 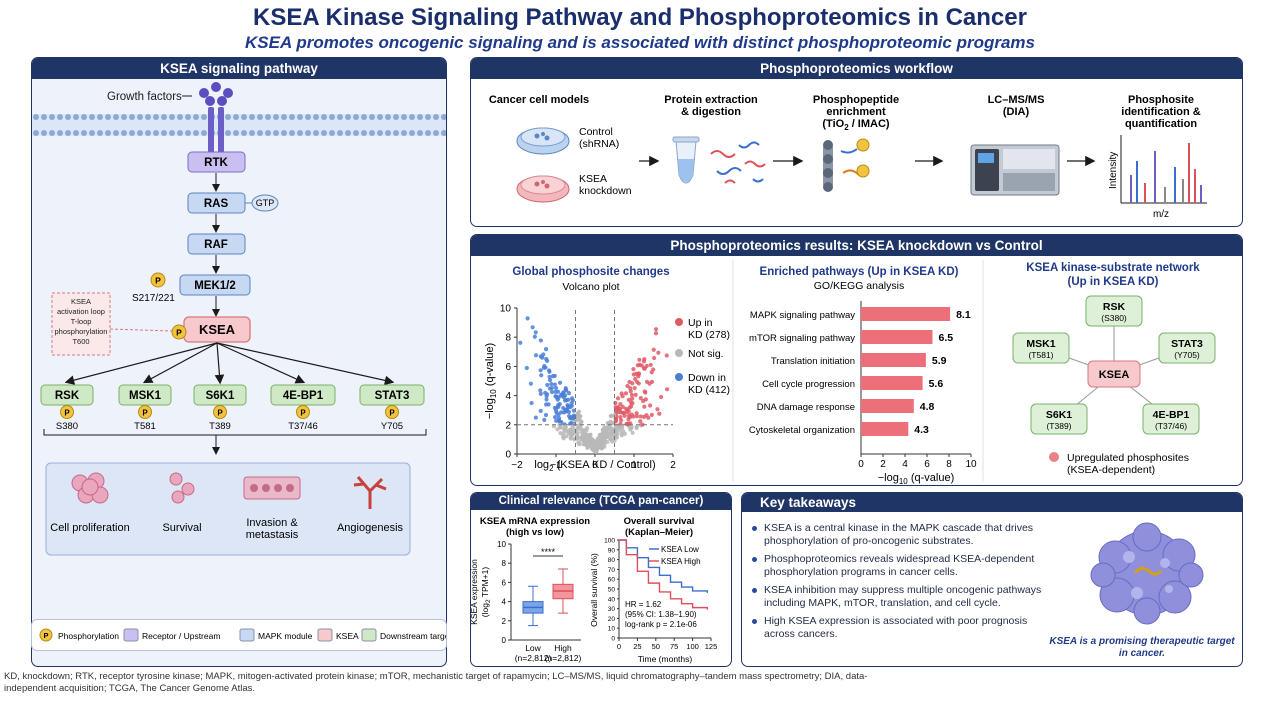 What do you see at coordinates (216, 245) in the screenshot?
I see `raf-label: RAF` at bounding box center [216, 245].